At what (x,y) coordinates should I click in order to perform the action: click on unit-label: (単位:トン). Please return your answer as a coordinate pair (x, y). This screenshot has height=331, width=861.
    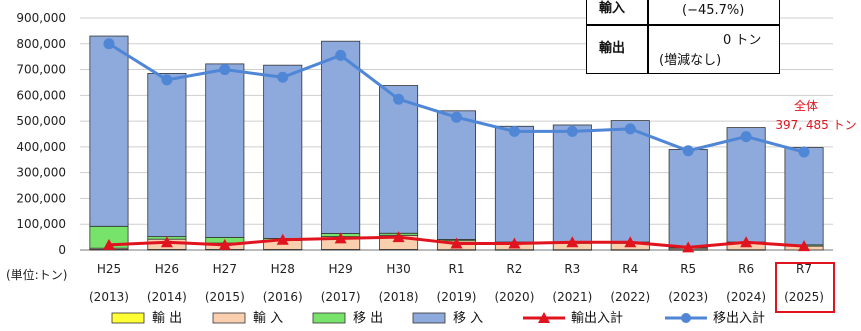
    Looking at the image, I should click on (36, 274).